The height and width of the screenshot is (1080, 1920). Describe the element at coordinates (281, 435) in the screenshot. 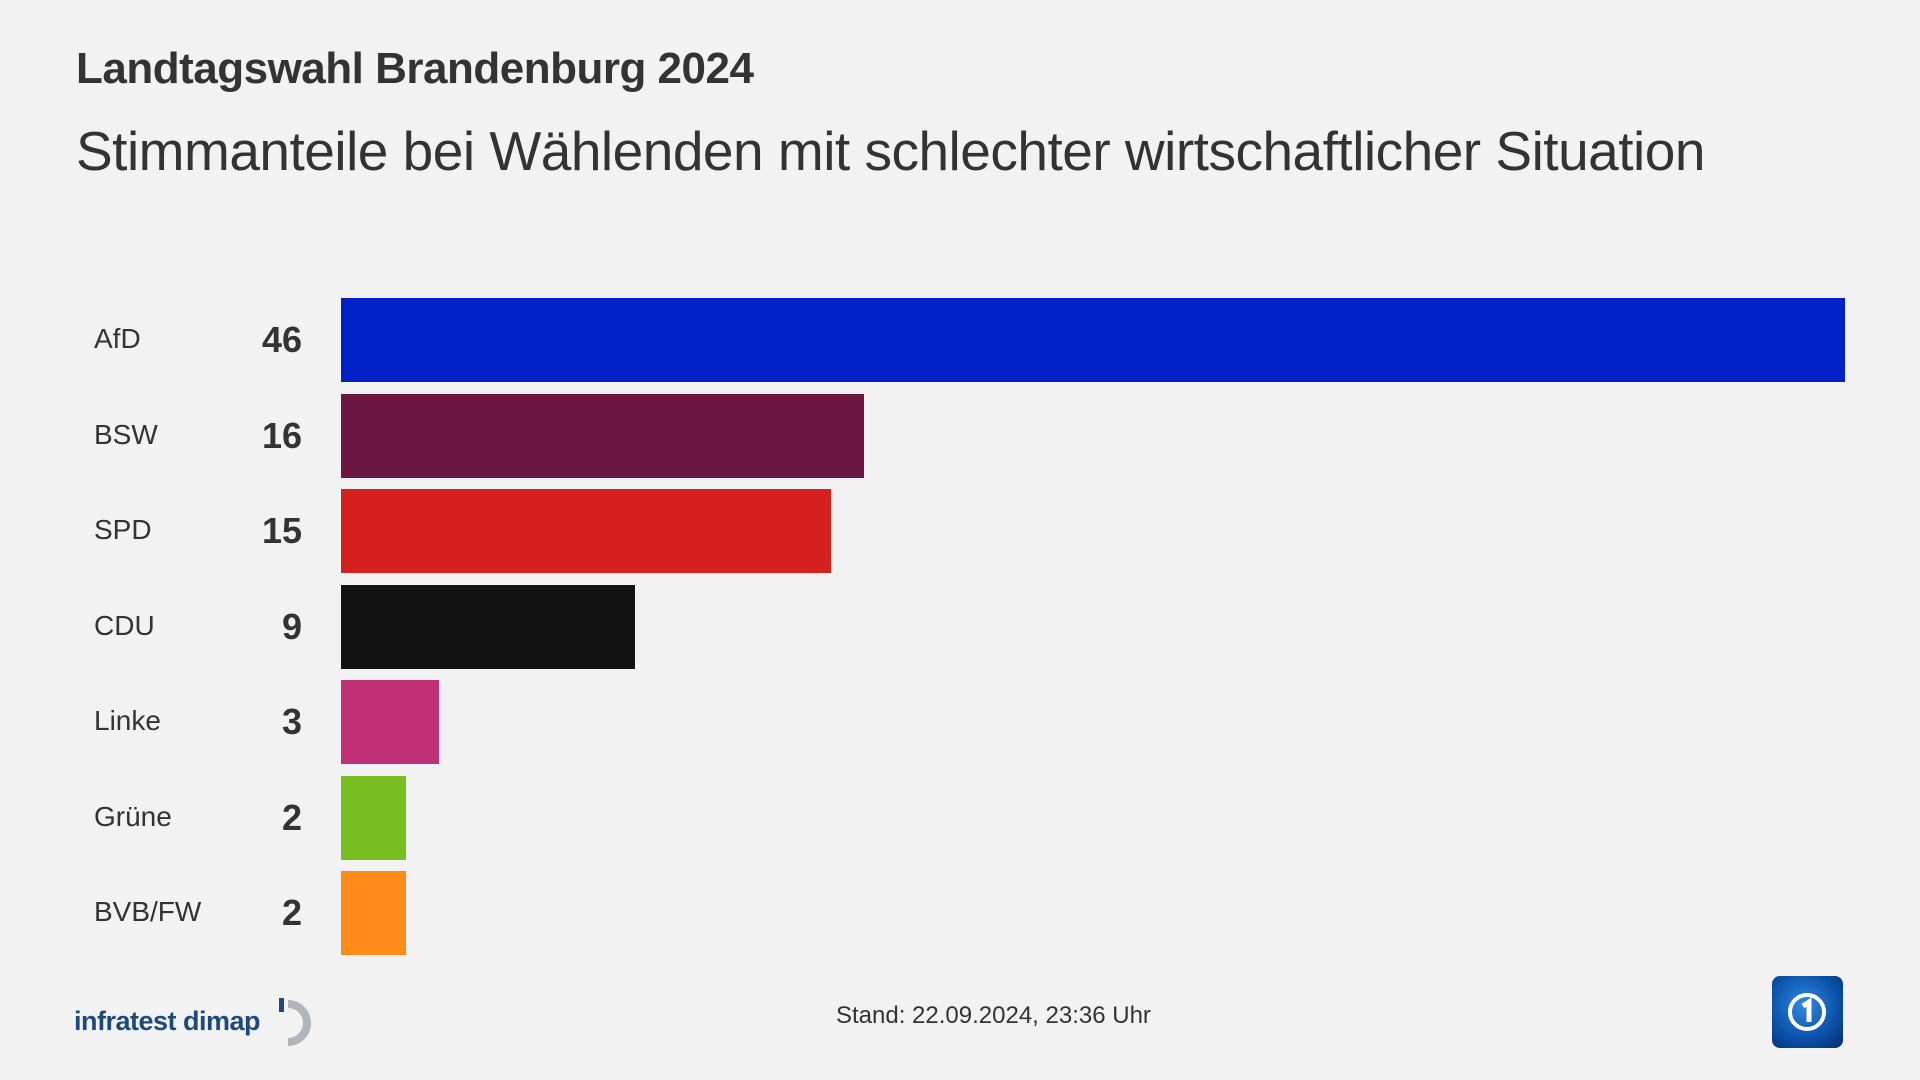

I see `value-label: 16` at that location.